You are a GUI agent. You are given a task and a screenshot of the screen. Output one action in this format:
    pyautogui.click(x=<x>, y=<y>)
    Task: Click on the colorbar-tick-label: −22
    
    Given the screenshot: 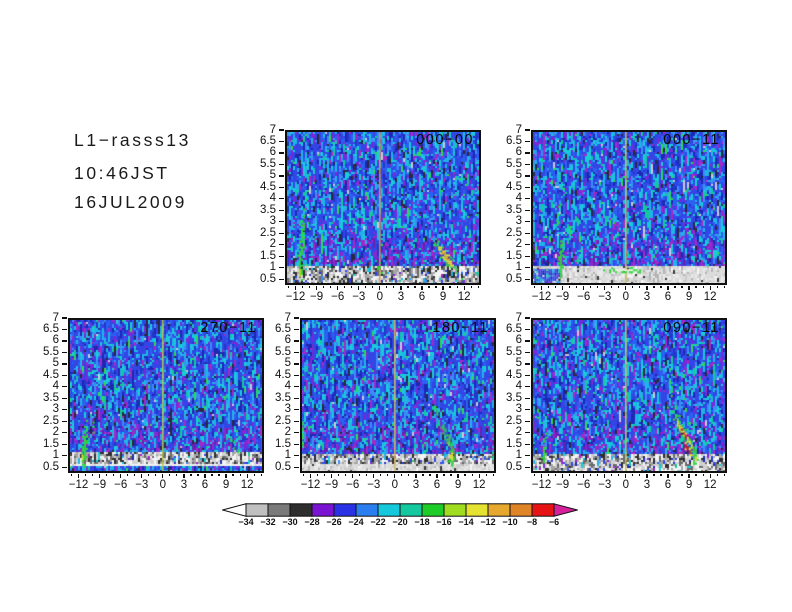 What is the action you would take?
    pyautogui.click(x=378, y=521)
    